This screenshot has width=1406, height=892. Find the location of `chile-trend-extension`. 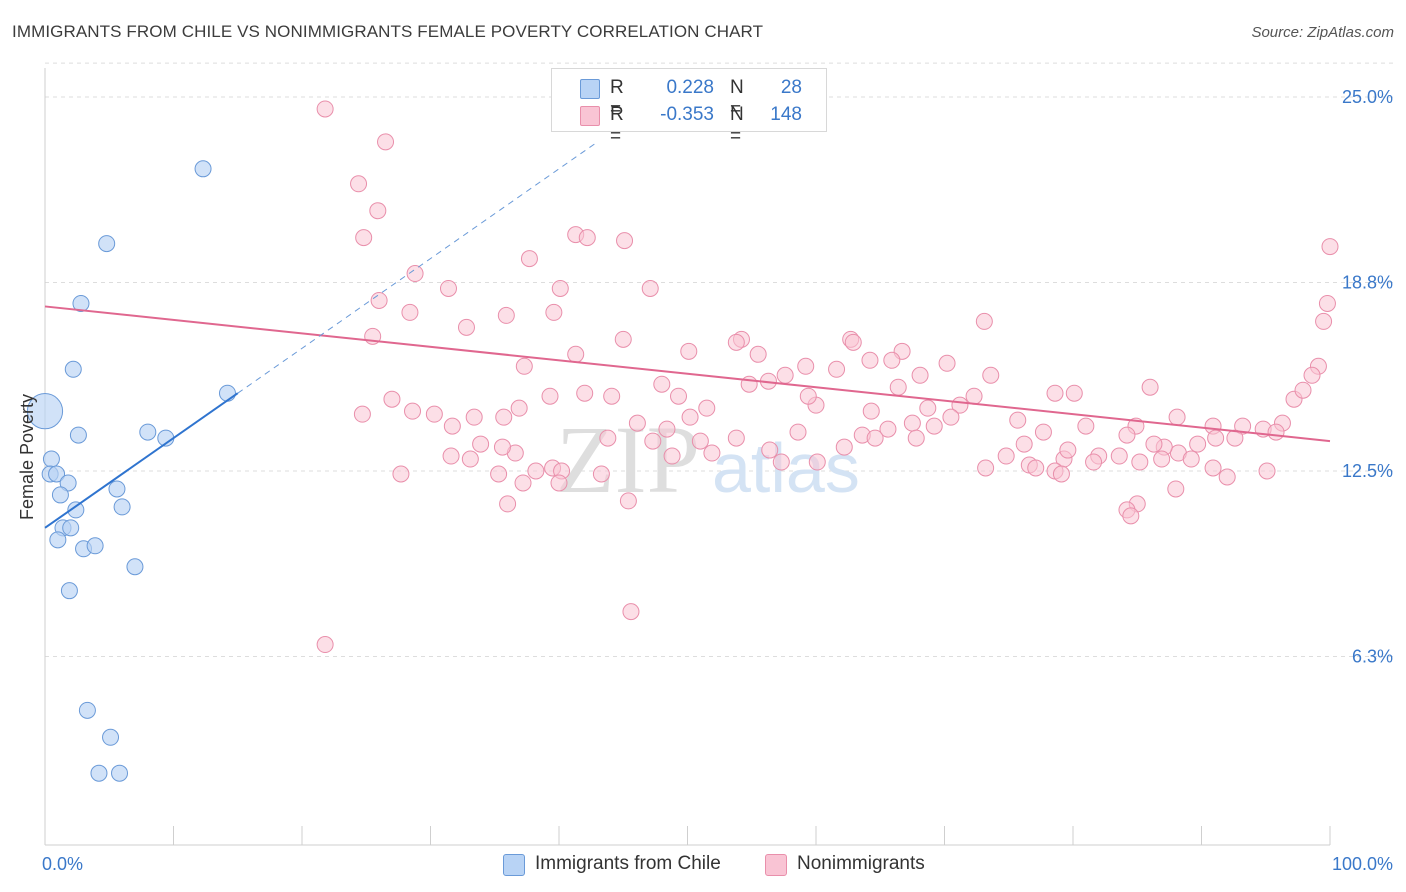

chile-trend-extension is located at coordinates (417, 267).